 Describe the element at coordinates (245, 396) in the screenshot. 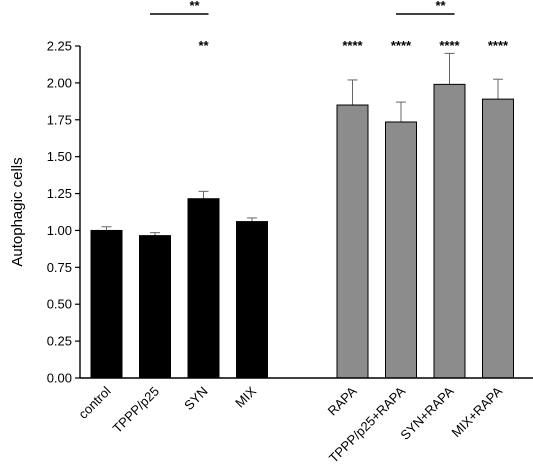

I see `x-tick-label: MIX` at that location.